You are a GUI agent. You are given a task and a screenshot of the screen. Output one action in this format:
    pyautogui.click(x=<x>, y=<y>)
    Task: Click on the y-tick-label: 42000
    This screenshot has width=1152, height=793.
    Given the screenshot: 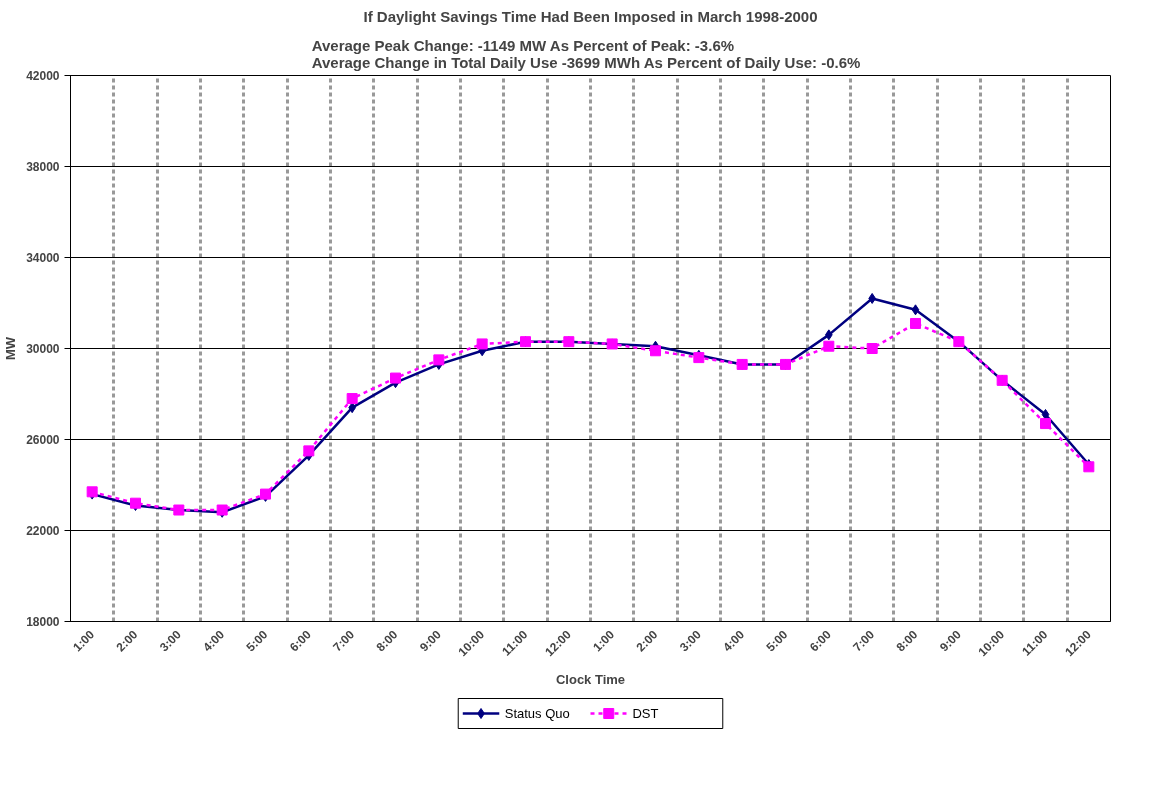 What is the action you would take?
    pyautogui.click(x=43, y=76)
    